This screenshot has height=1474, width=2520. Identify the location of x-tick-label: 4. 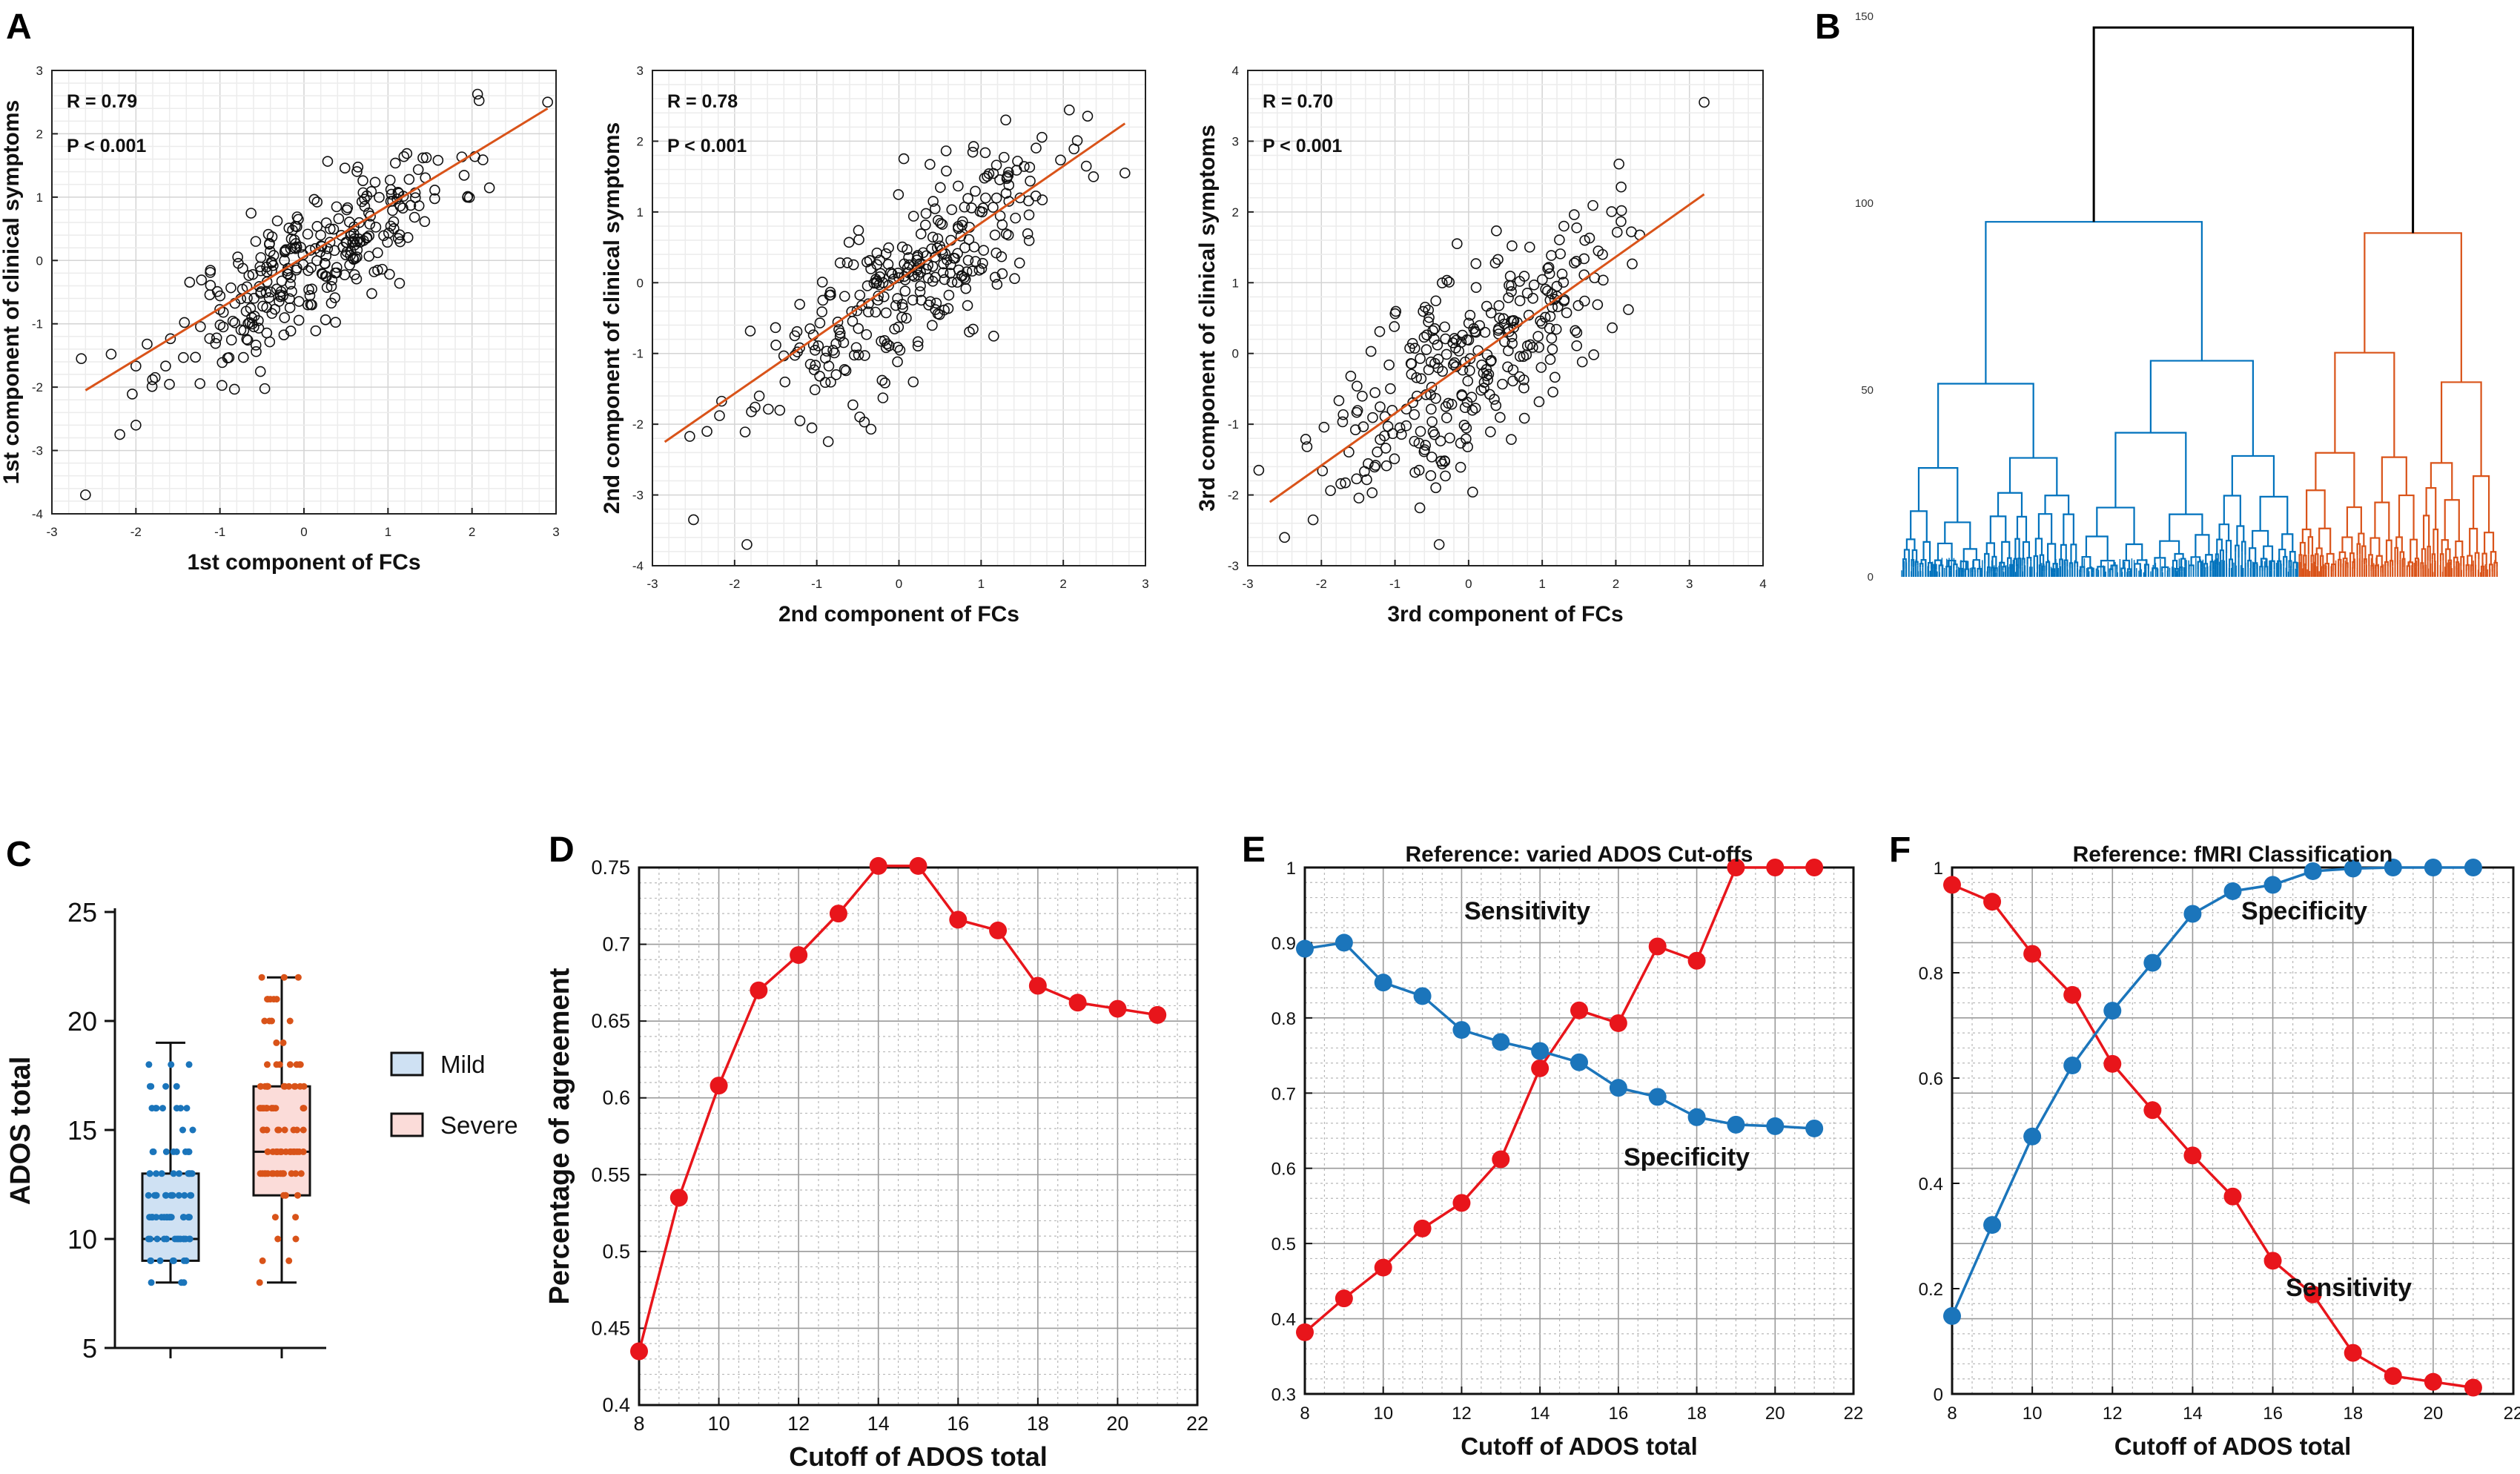
(1762, 584).